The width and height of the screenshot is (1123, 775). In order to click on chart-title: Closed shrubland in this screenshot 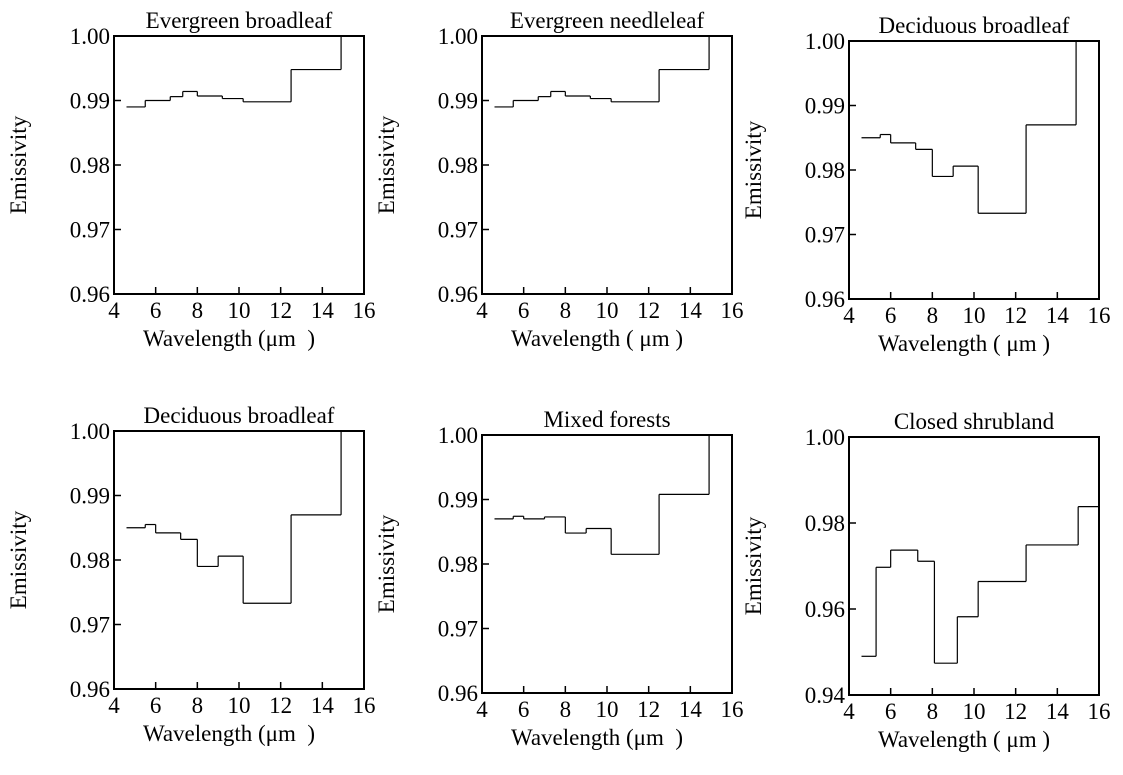, I will do `click(974, 421)`.